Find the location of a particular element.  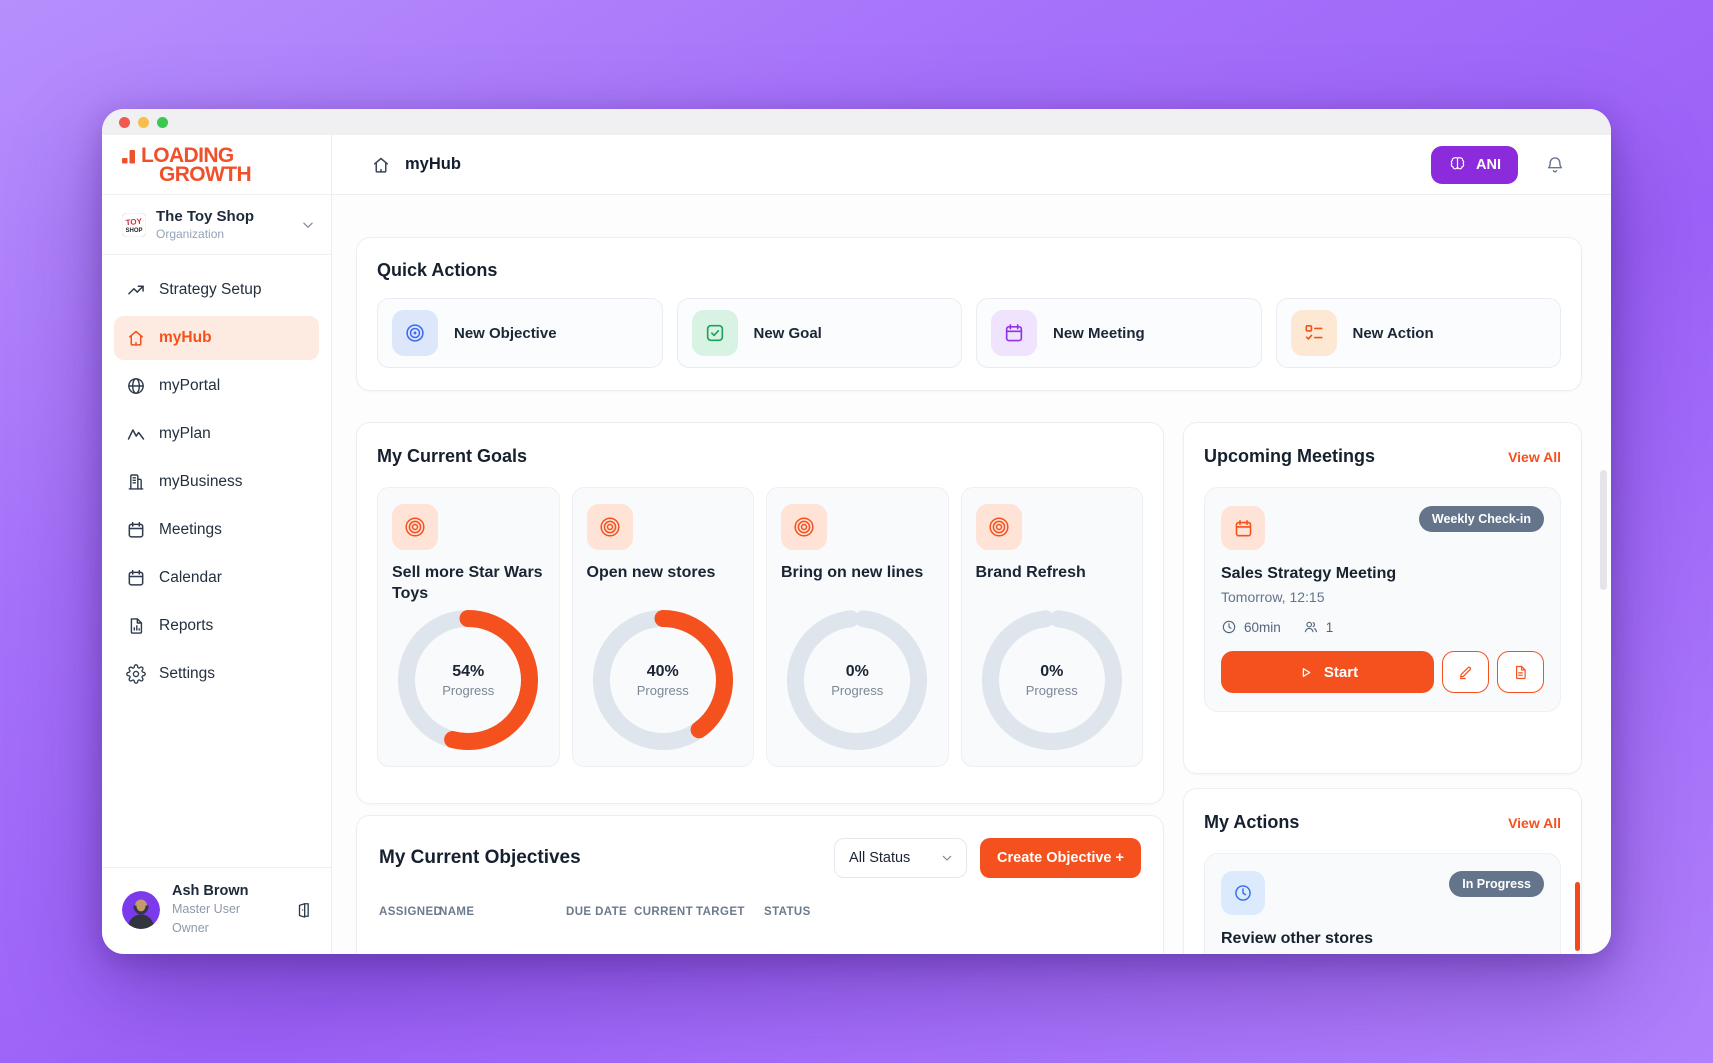

logout-door-icon is located at coordinates (303, 910).